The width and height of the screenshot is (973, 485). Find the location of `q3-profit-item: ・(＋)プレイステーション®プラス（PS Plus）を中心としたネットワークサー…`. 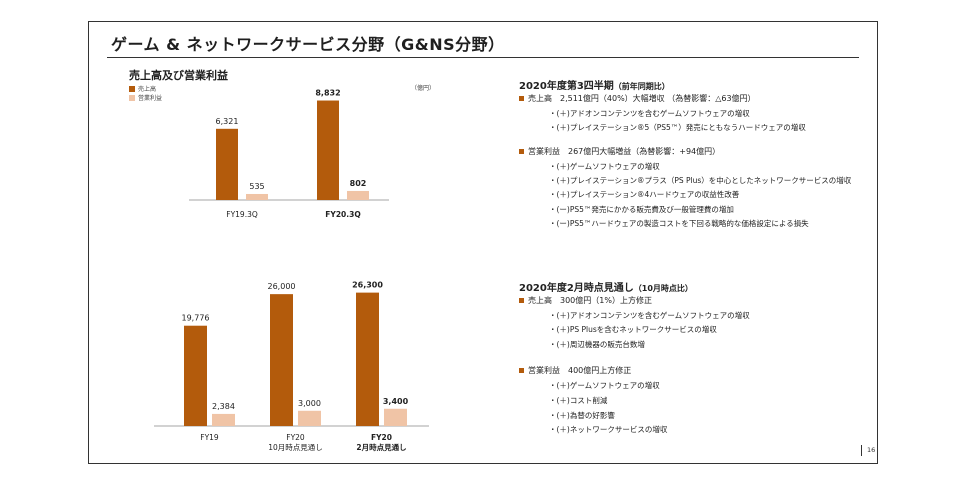

q3-profit-item: ・(＋)プレイステーション®プラス（PS Plus）を中心としたネットワークサー… is located at coordinates (700, 180).